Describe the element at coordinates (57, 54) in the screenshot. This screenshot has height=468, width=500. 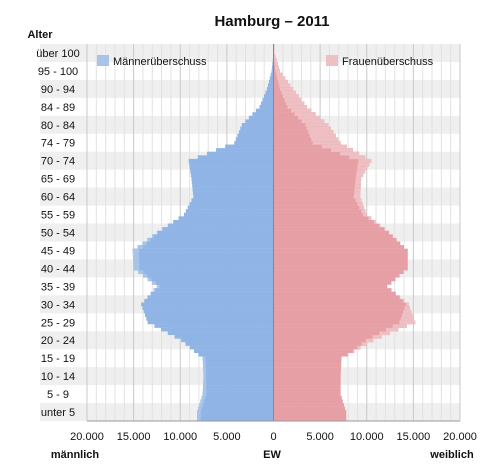
I see `age-group-label: über 100` at that location.